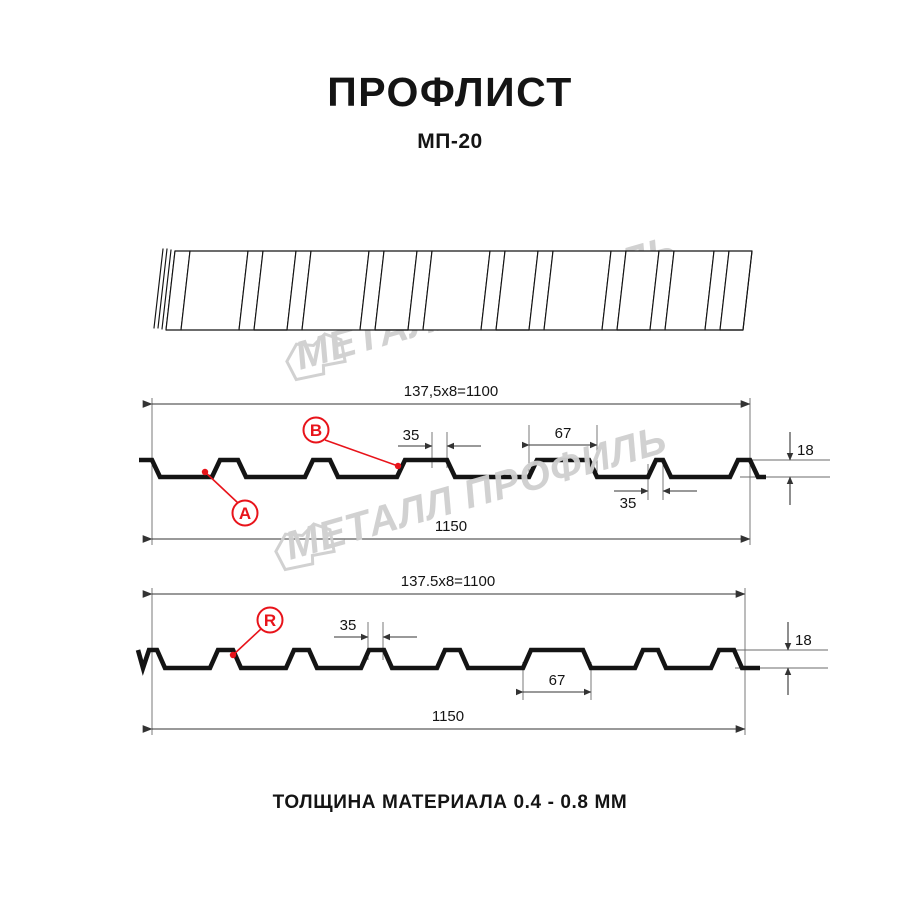 The image size is (900, 900). What do you see at coordinates (270, 620) in the screenshot?
I see `callout-label-r: R` at bounding box center [270, 620].